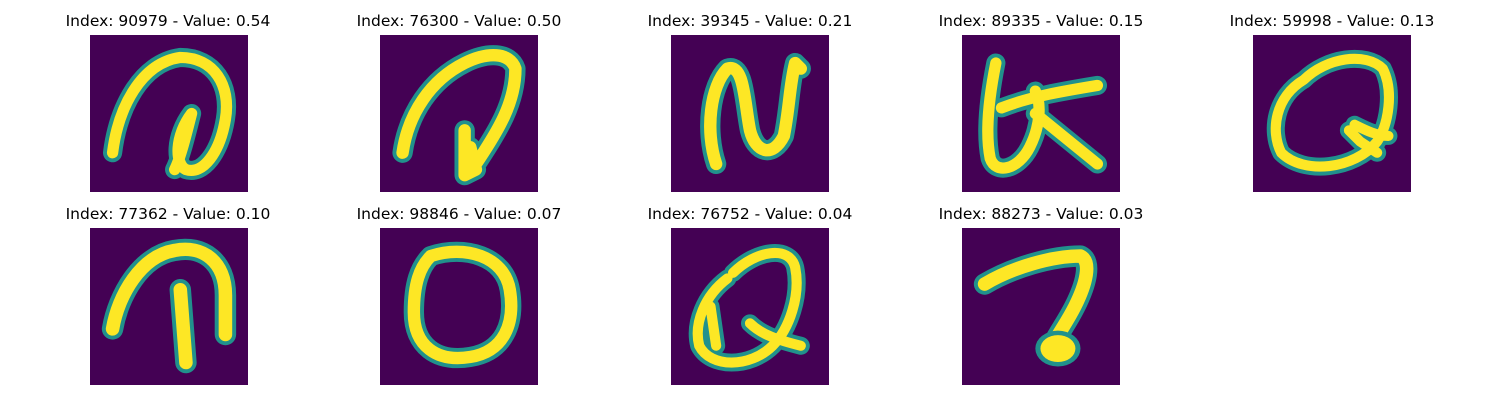  I want to click on panel-title: Index: 88273 - Value: 0.03, so click(1041, 214).